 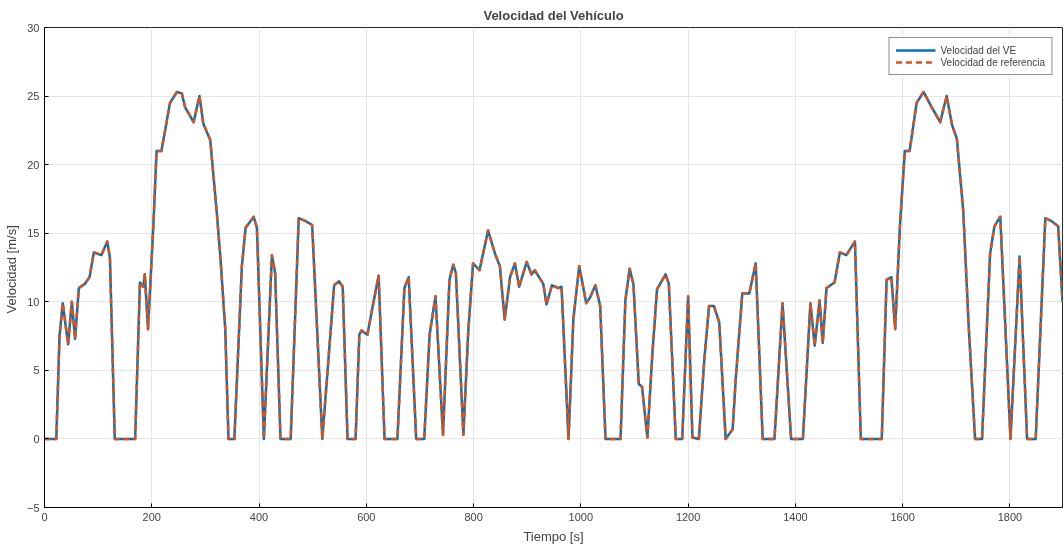 I want to click on legend-label: Velocidad del VE, so click(x=978, y=50).